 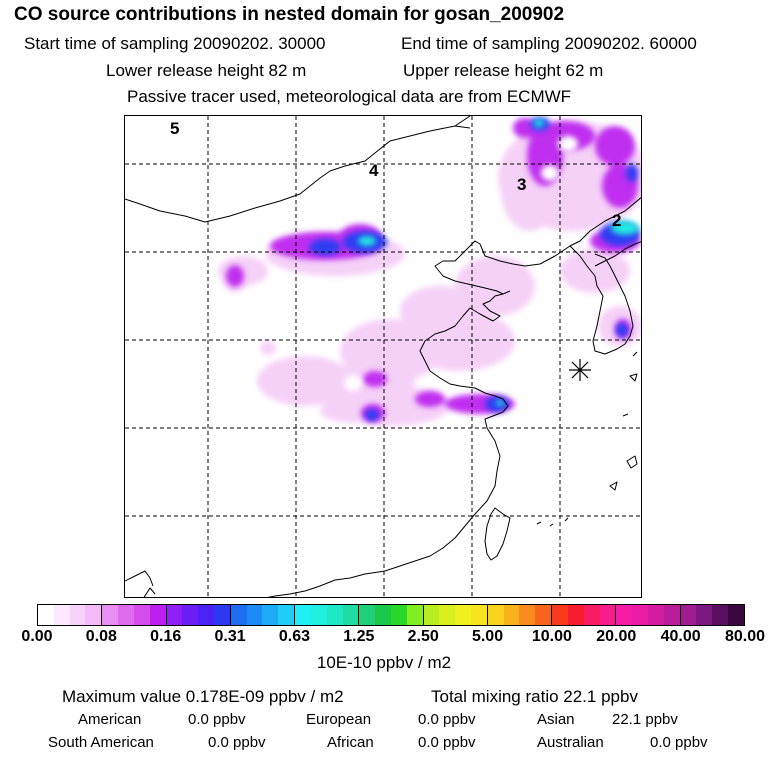 What do you see at coordinates (447, 719) in the screenshot?
I see `region-value-european: 0.0 ppbv` at bounding box center [447, 719].